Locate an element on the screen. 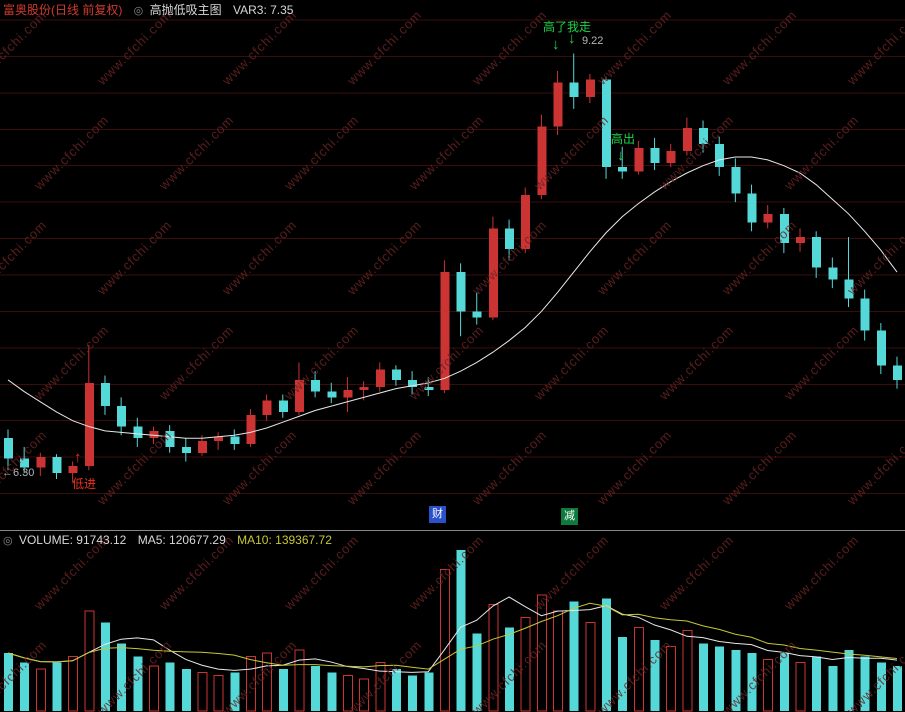  top-info-bar: 富奥股份(日线 前复权) ◎ 高抛低吸主图 VAR3: 7.35 is located at coordinates (452, 10).